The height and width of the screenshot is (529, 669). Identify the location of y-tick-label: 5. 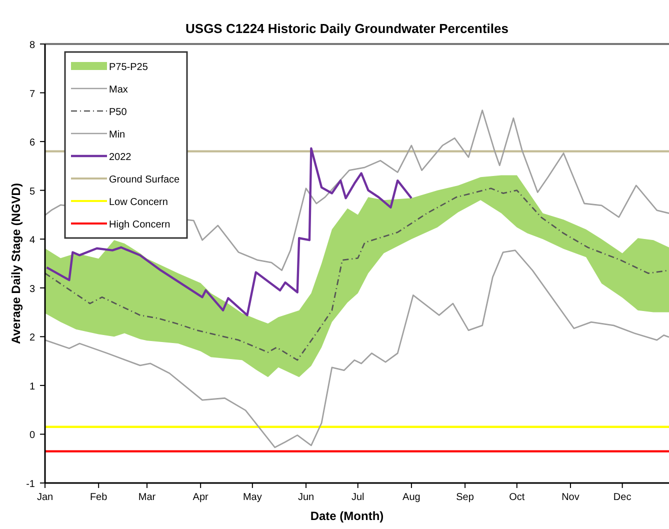
(32, 192).